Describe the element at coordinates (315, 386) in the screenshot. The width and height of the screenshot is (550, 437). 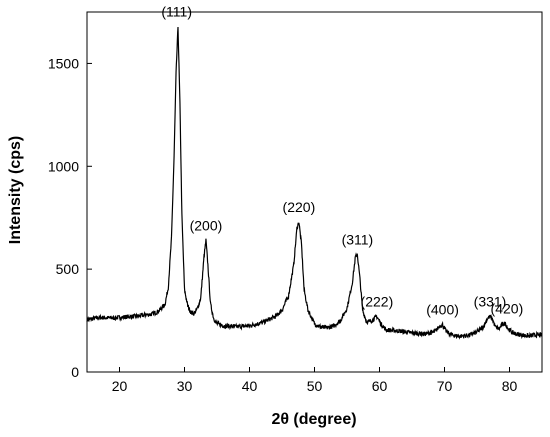
I see `x-tick-label: 50` at that location.